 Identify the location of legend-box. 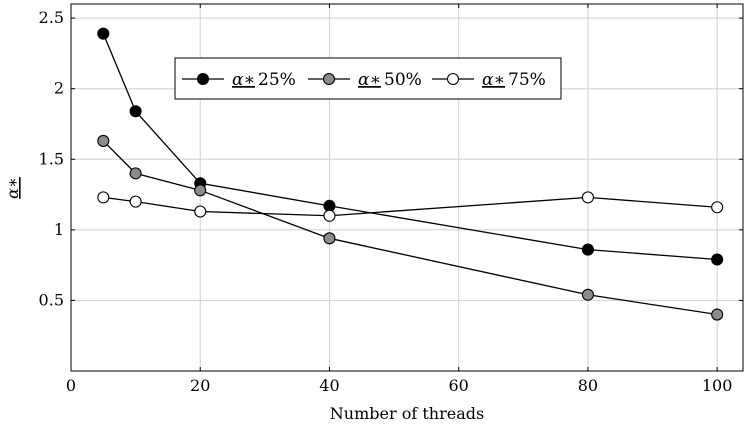
(368, 78).